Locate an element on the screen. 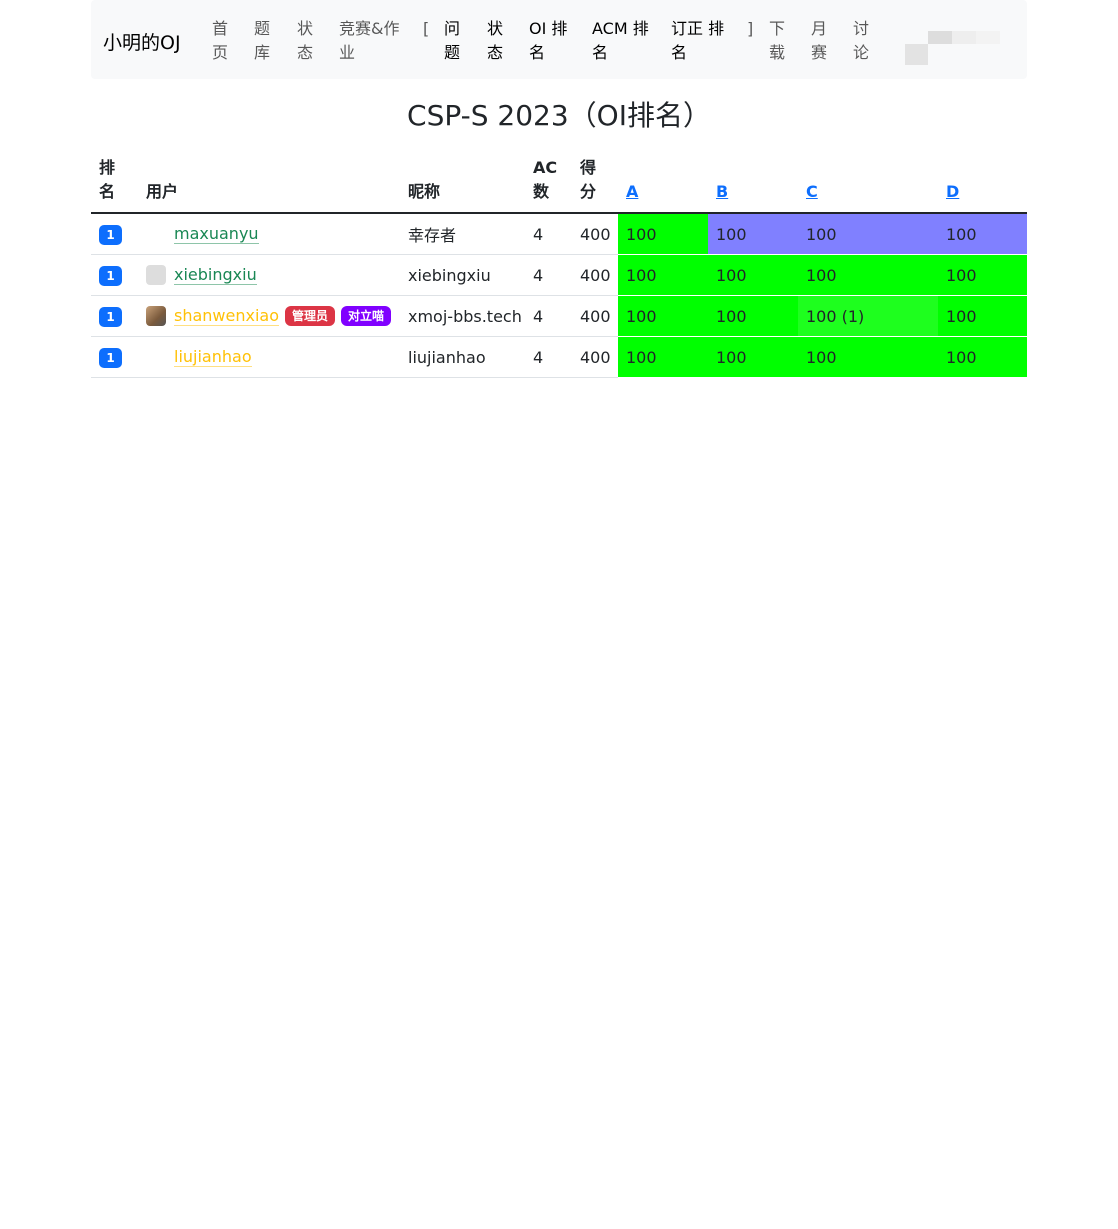 The width and height of the screenshot is (1118, 1229). nav-item: 月赛 is located at coordinates (819, 40).